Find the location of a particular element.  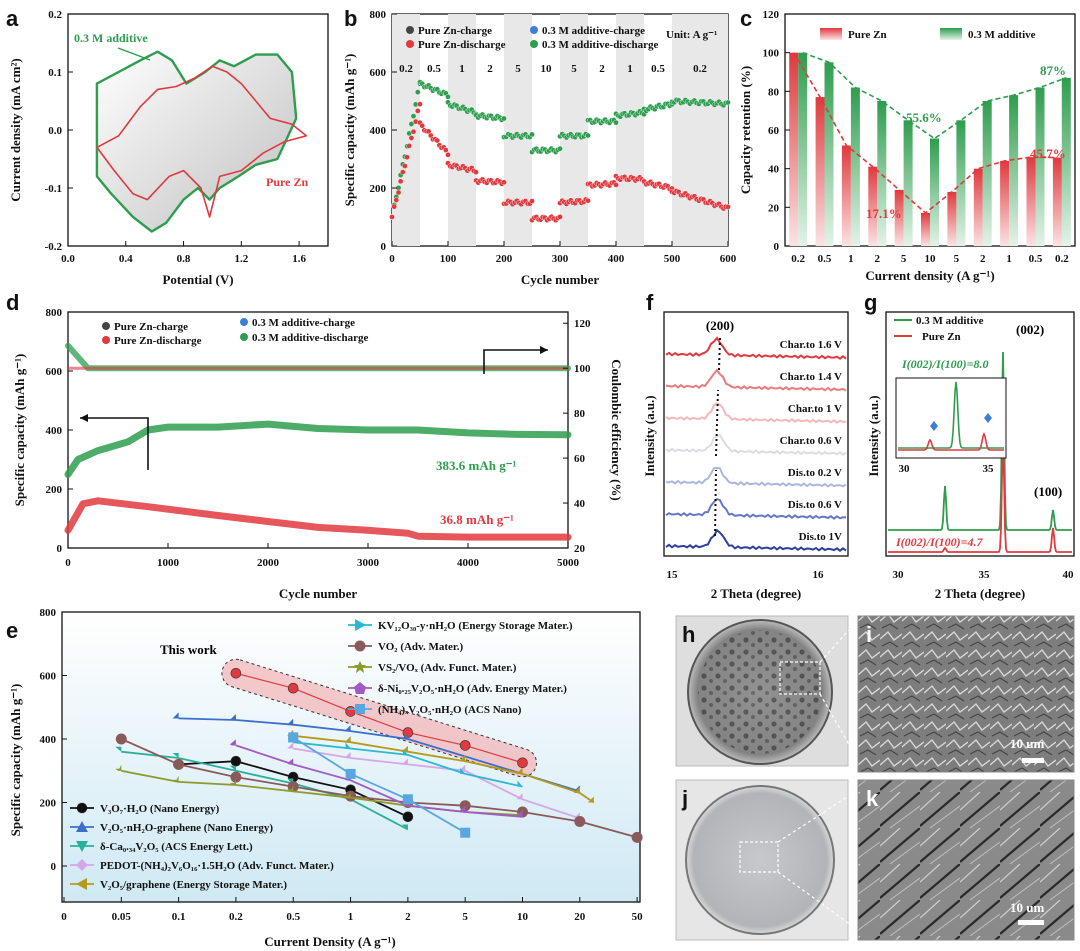

panel-a-additive-arrow is located at coordinates (134, 54).